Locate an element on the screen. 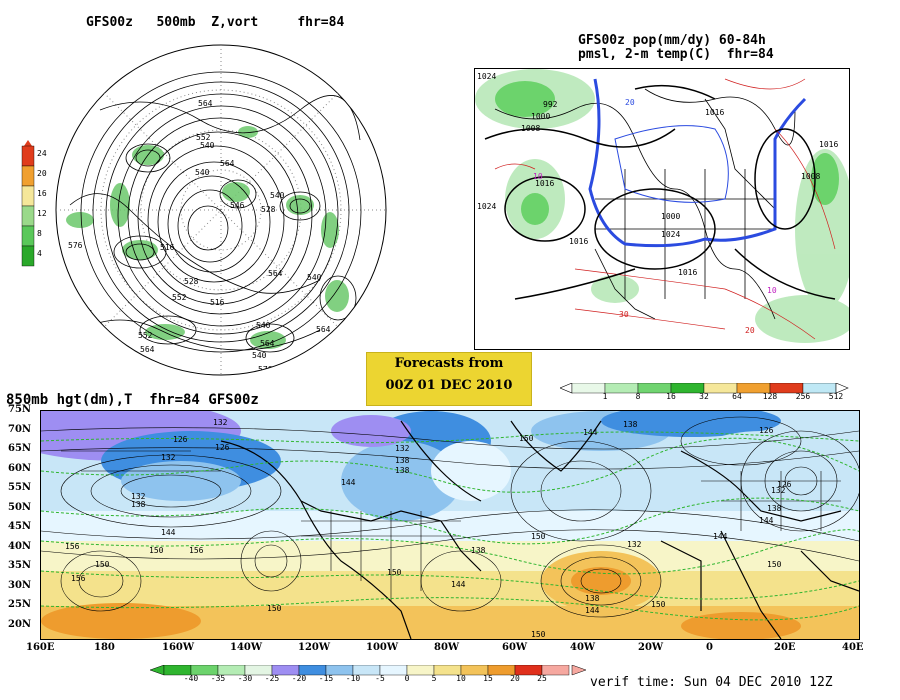  latitude-label: 25N is located at coordinates (20, 604).